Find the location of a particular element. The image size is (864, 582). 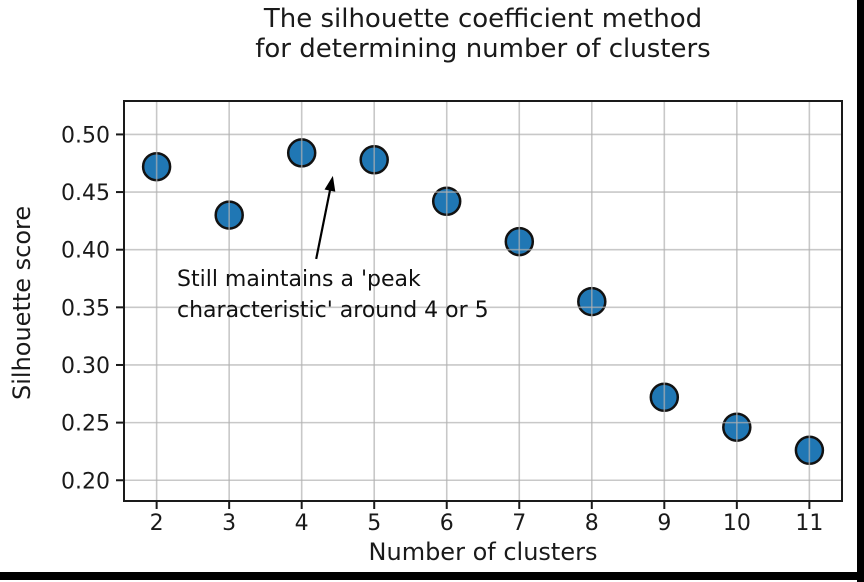

window-border-bottom is located at coordinates (432, 576).